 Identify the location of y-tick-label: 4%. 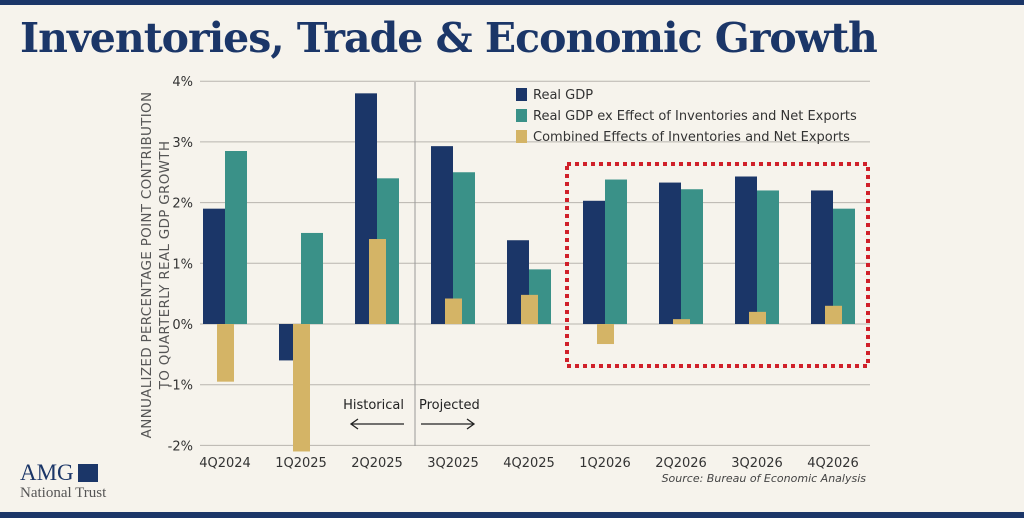
(182, 82).